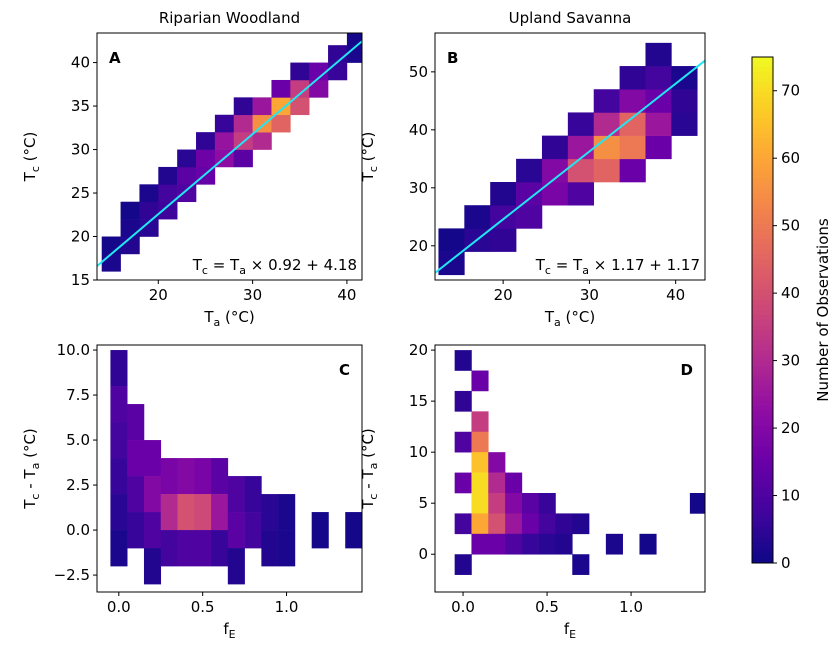  I want to click on fit-annotation-part: a, so click(585, 270).